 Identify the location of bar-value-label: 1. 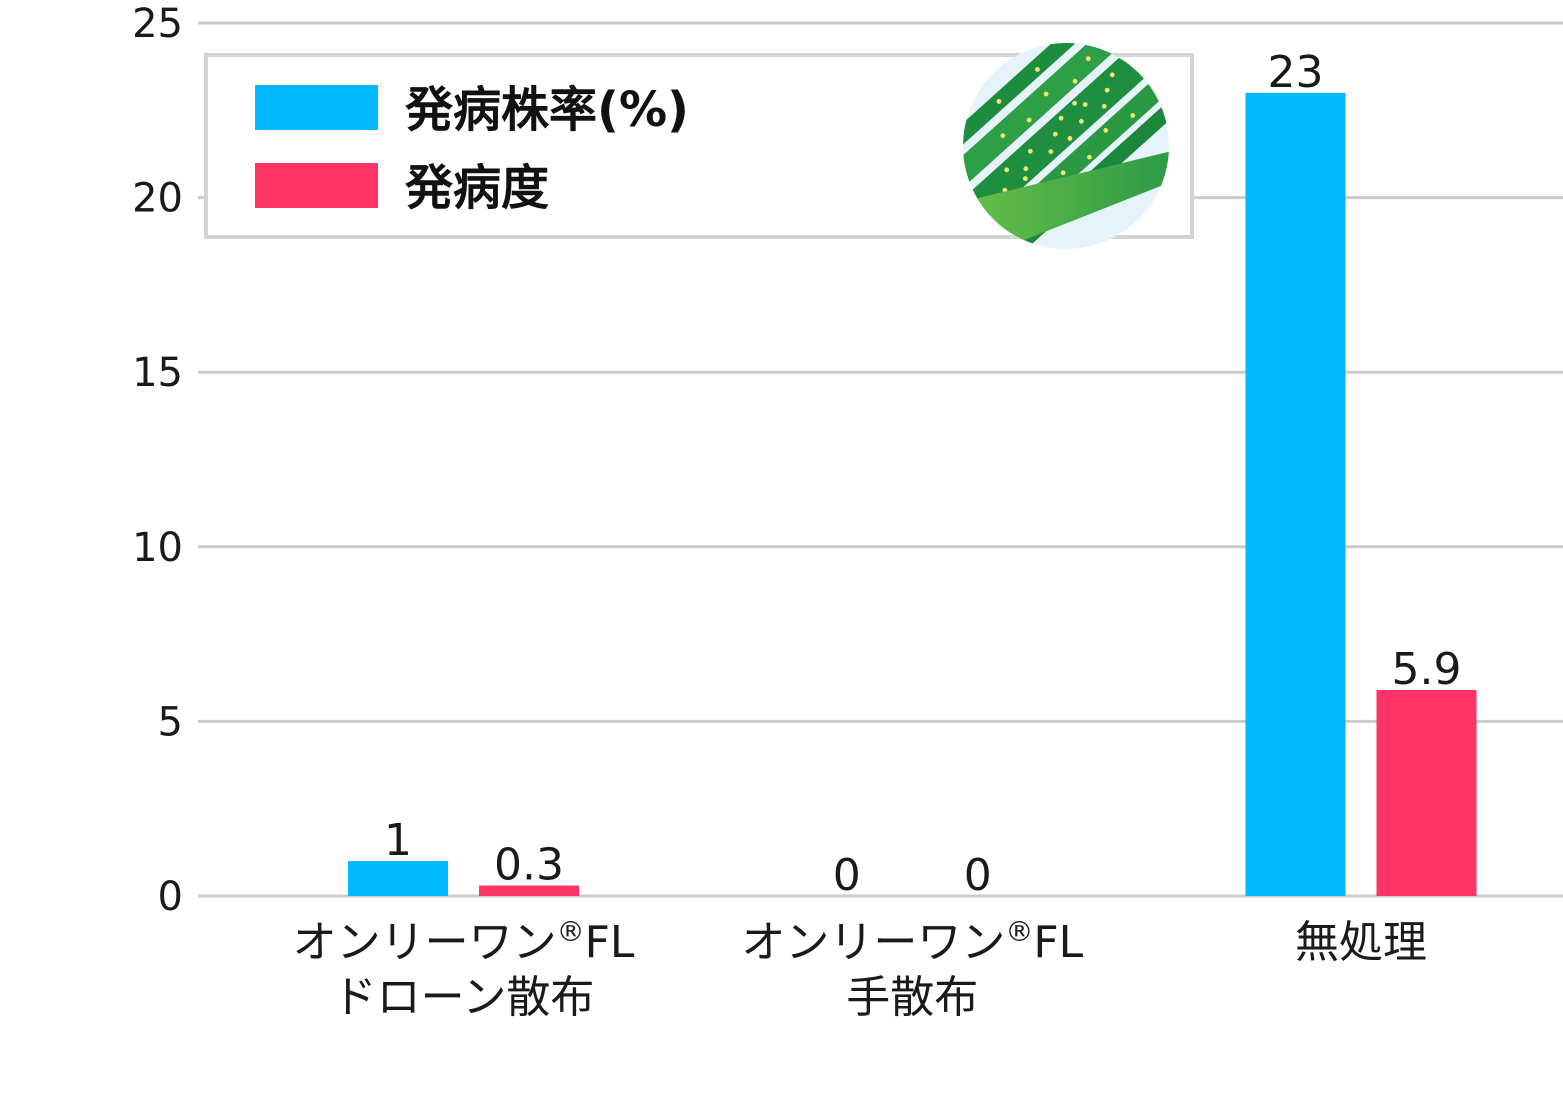
(398, 840).